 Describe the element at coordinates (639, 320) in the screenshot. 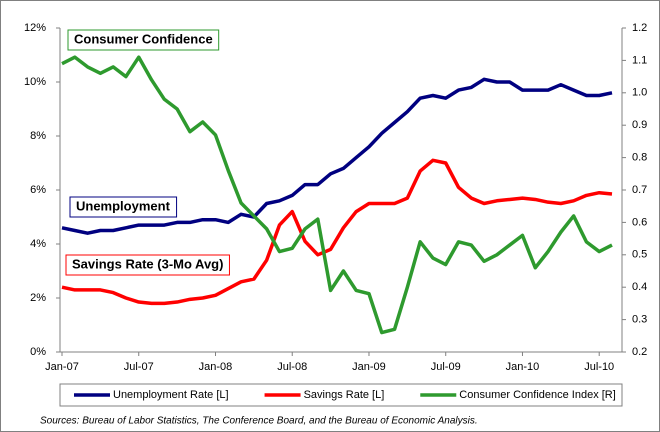

I see `y2-tick-label: 0.3` at that location.